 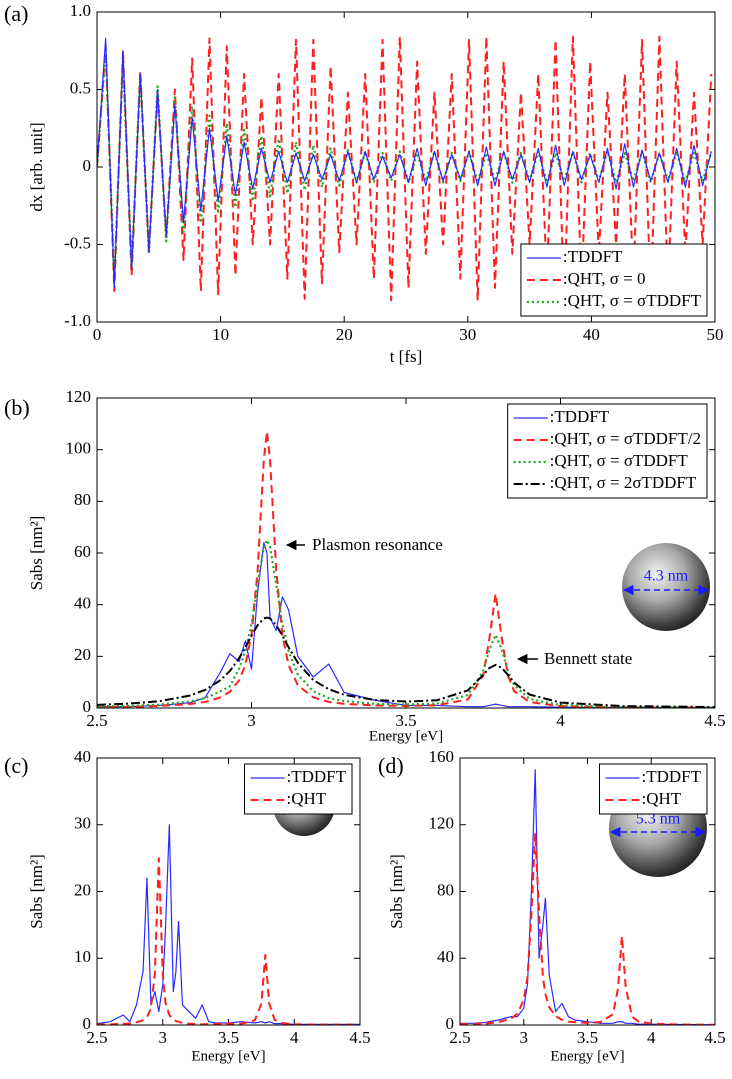 I want to click on x-tick-label: 10, so click(x=220, y=334).